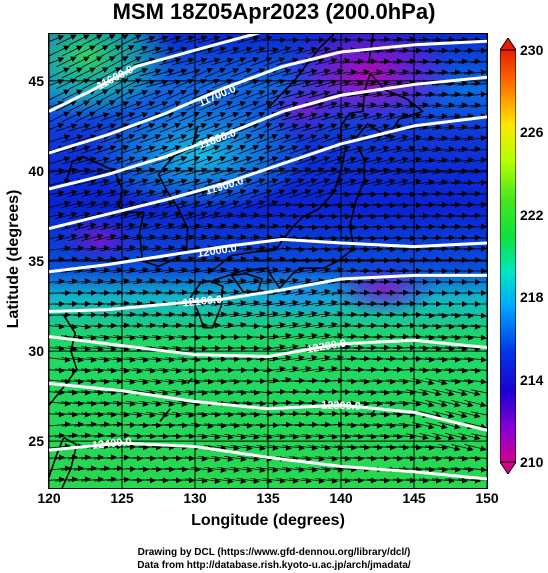 The height and width of the screenshot is (573, 548). What do you see at coordinates (36, 441) in the screenshot?
I see `y-tick-label: 25` at bounding box center [36, 441].